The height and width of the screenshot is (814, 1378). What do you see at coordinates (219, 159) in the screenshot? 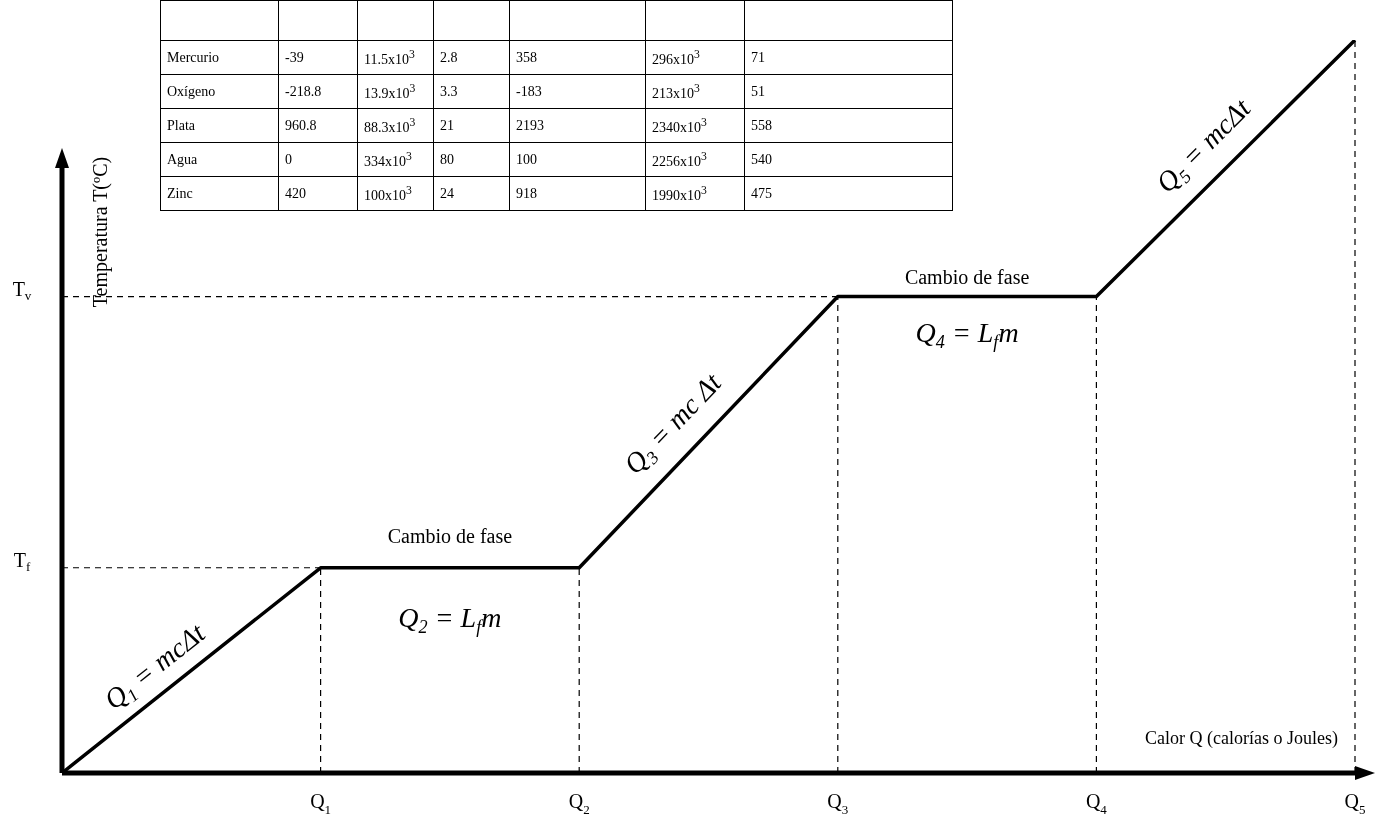
I see `annotation: Agua` at bounding box center [219, 159].